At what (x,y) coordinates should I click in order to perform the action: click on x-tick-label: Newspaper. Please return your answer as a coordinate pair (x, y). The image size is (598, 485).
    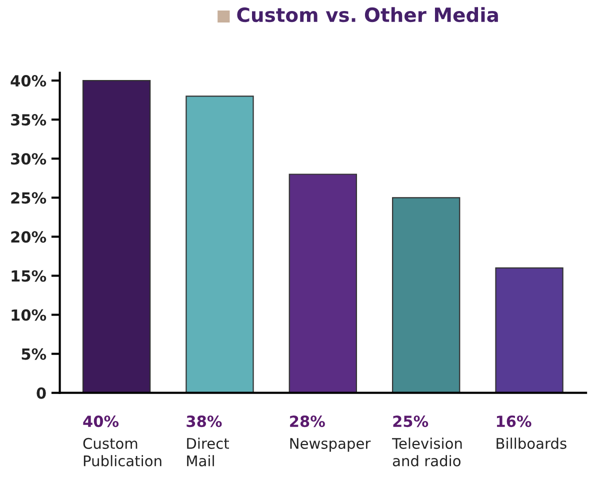
    Looking at the image, I should click on (330, 445).